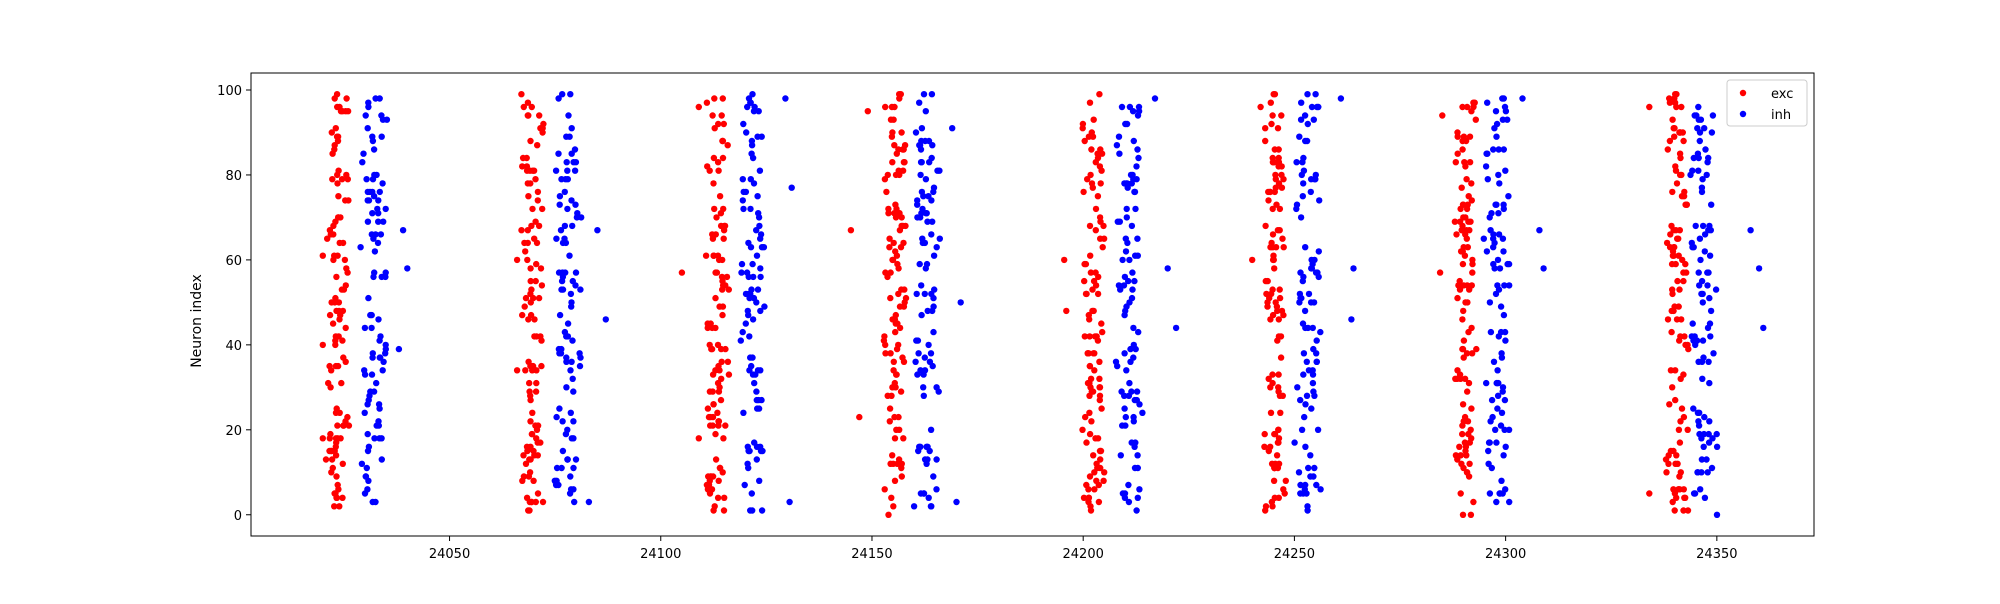  Describe the element at coordinates (1743, 93) in the screenshot. I see `legend-marker-exc` at that location.